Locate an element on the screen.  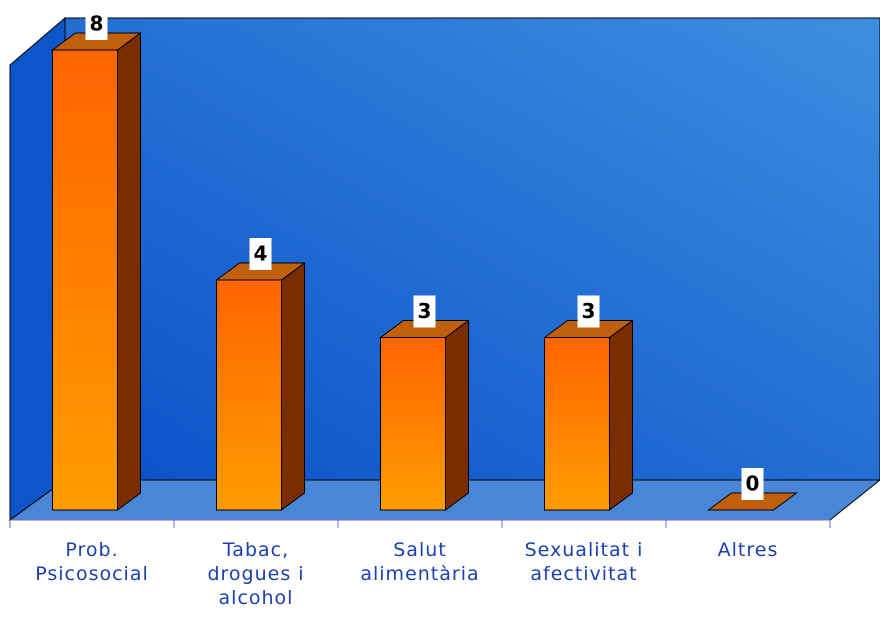
value-label: 0 is located at coordinates (753, 484).